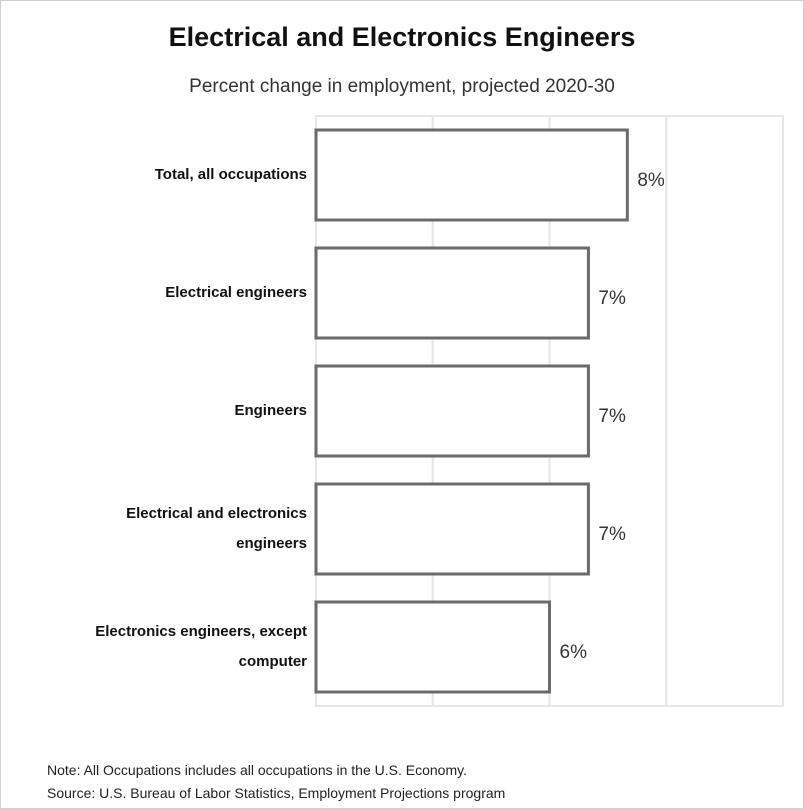  What do you see at coordinates (230, 174) in the screenshot?
I see `category-label: Total, all occupations` at bounding box center [230, 174].